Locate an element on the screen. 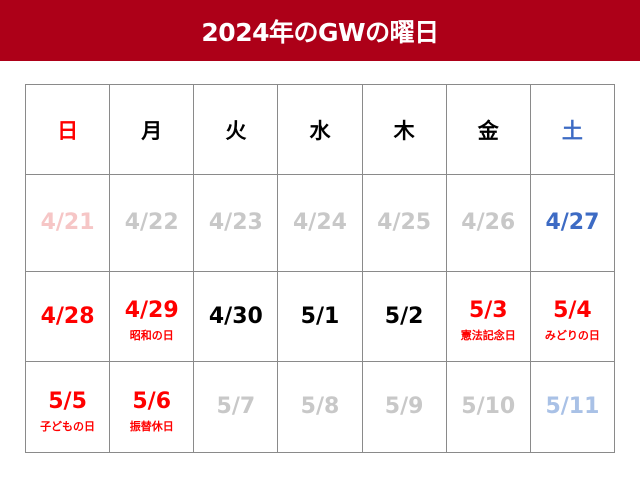 This screenshot has width=640, height=480. day-date: 5/10 is located at coordinates (488, 406).